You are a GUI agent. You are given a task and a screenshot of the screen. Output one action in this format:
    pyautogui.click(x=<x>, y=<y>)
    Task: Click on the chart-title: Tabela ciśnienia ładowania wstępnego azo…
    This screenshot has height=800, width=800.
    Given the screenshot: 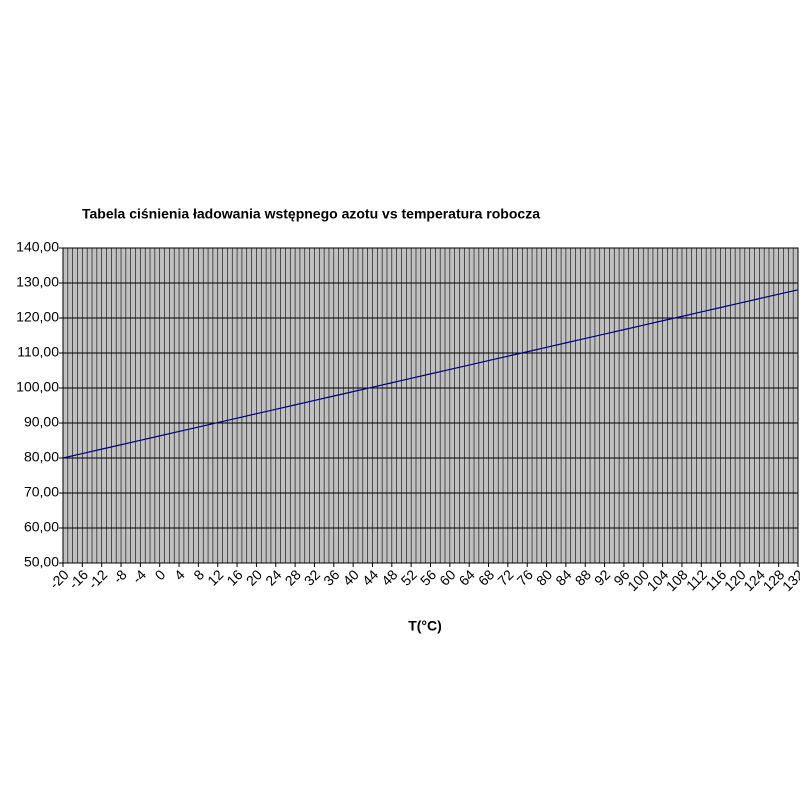 What is the action you would take?
    pyautogui.click(x=311, y=214)
    